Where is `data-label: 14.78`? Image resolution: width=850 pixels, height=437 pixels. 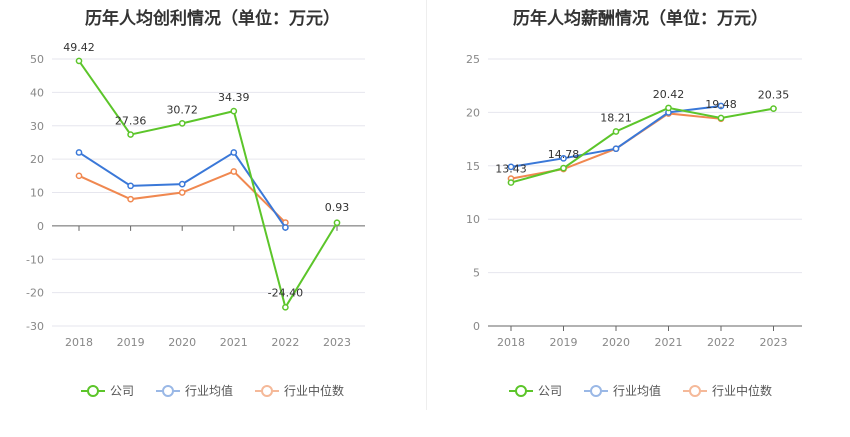 data-label: 14.78 is located at coordinates (564, 154).